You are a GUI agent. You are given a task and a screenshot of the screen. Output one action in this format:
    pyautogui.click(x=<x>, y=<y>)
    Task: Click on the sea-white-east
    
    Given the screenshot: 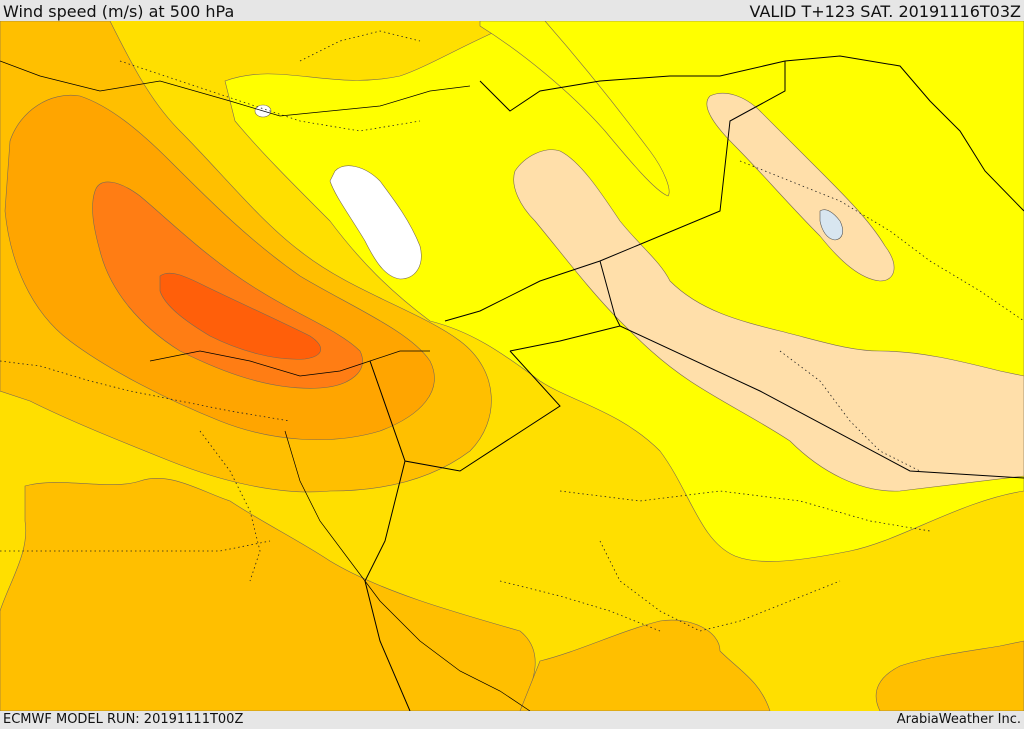 What is the action you would take?
    pyautogui.click(x=375, y=222)
    